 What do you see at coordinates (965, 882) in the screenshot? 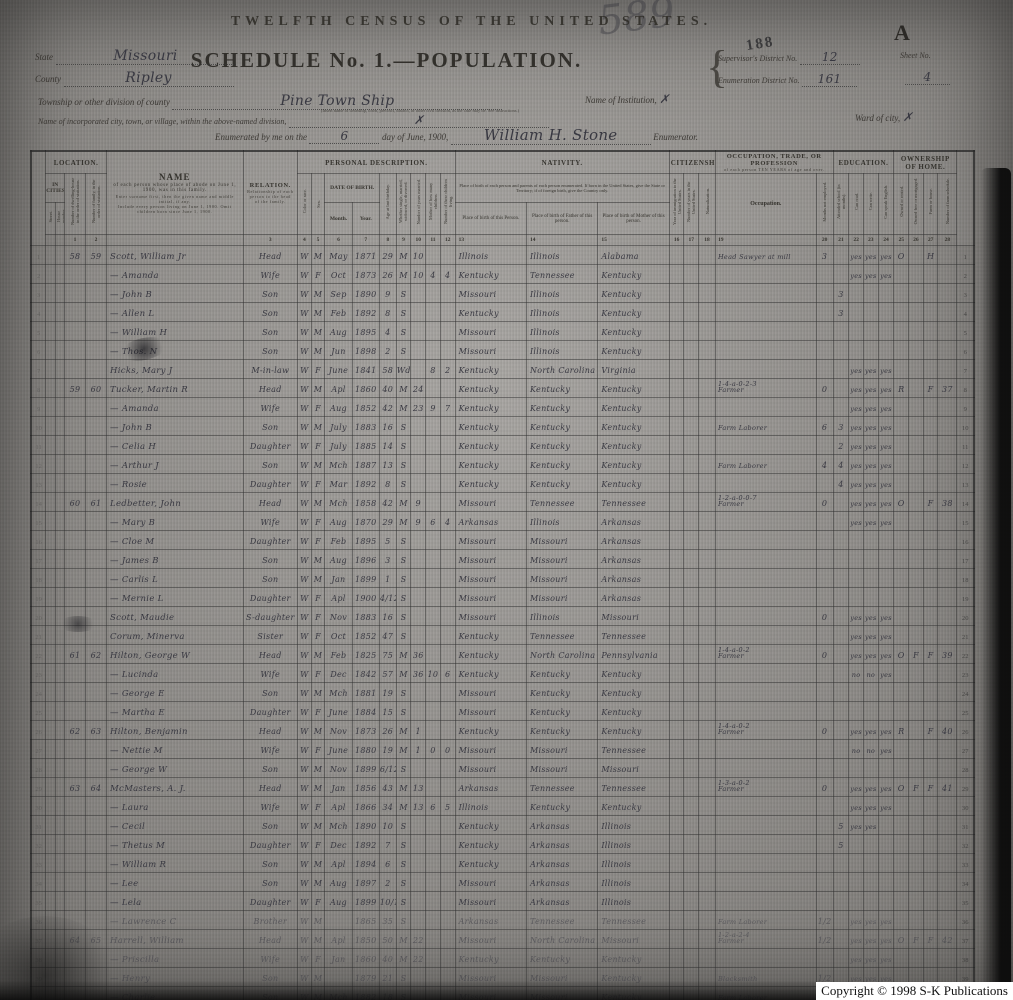
I see `table-cell: 34` at bounding box center [965, 882].